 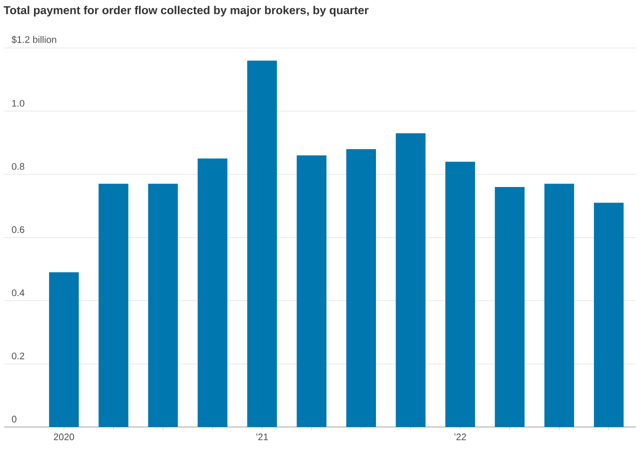 I want to click on x-tick-label: 2020, so click(x=64, y=437).